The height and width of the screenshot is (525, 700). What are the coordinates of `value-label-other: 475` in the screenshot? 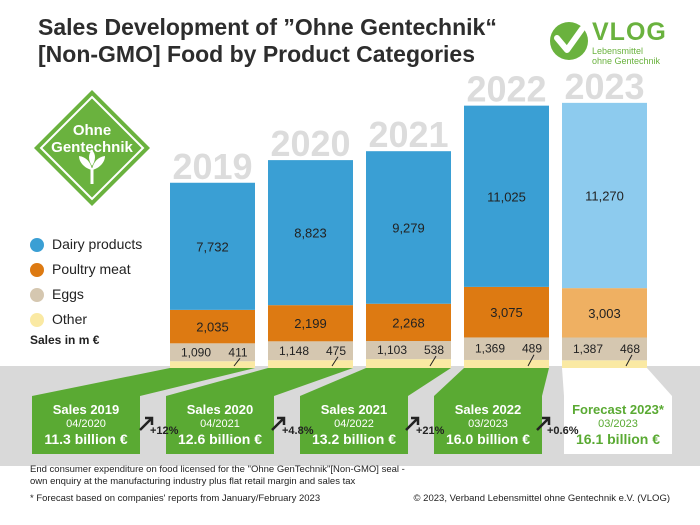 It's located at (336, 351).